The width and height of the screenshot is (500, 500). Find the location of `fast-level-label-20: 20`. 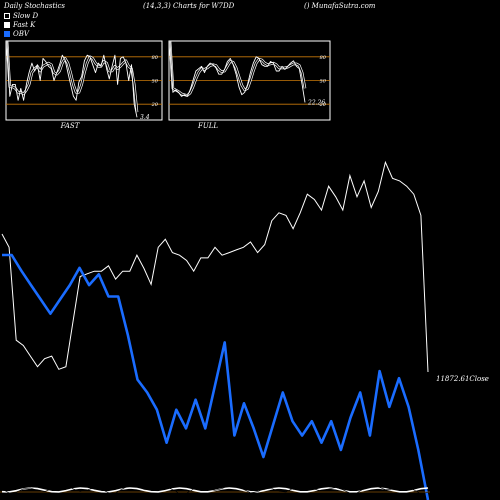

fast-level-label-20: 20 is located at coordinates (155, 105).